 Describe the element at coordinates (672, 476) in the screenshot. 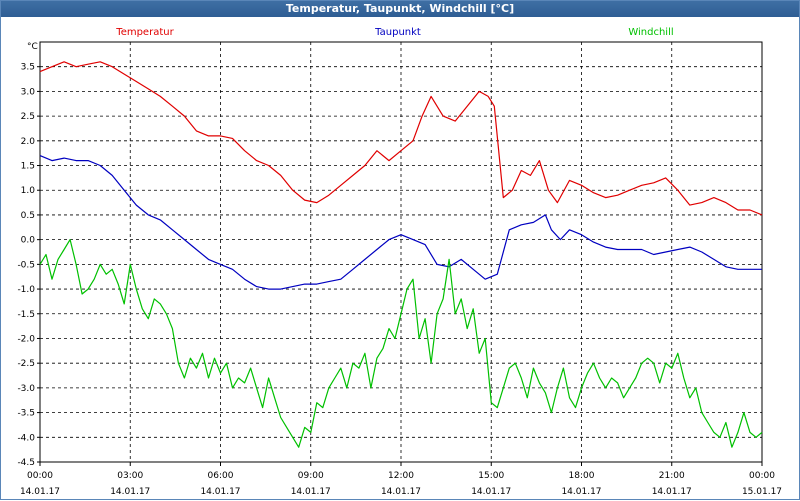

I see `x-tick-time: 21:00` at that location.